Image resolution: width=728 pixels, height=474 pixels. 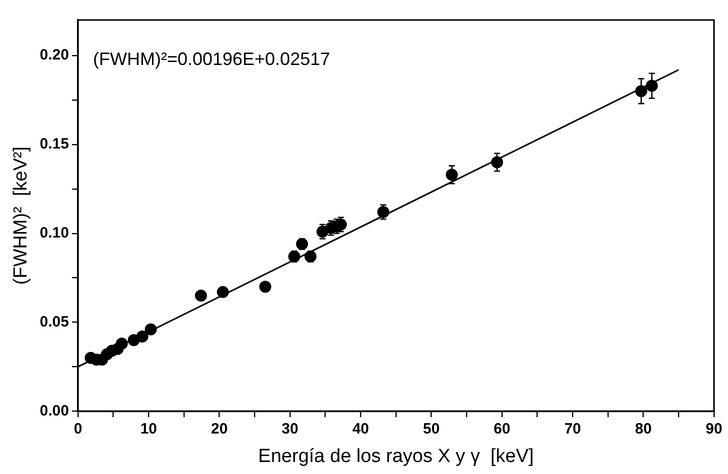 What do you see at coordinates (290, 429) in the screenshot?
I see `x-tick-label: 30` at bounding box center [290, 429].